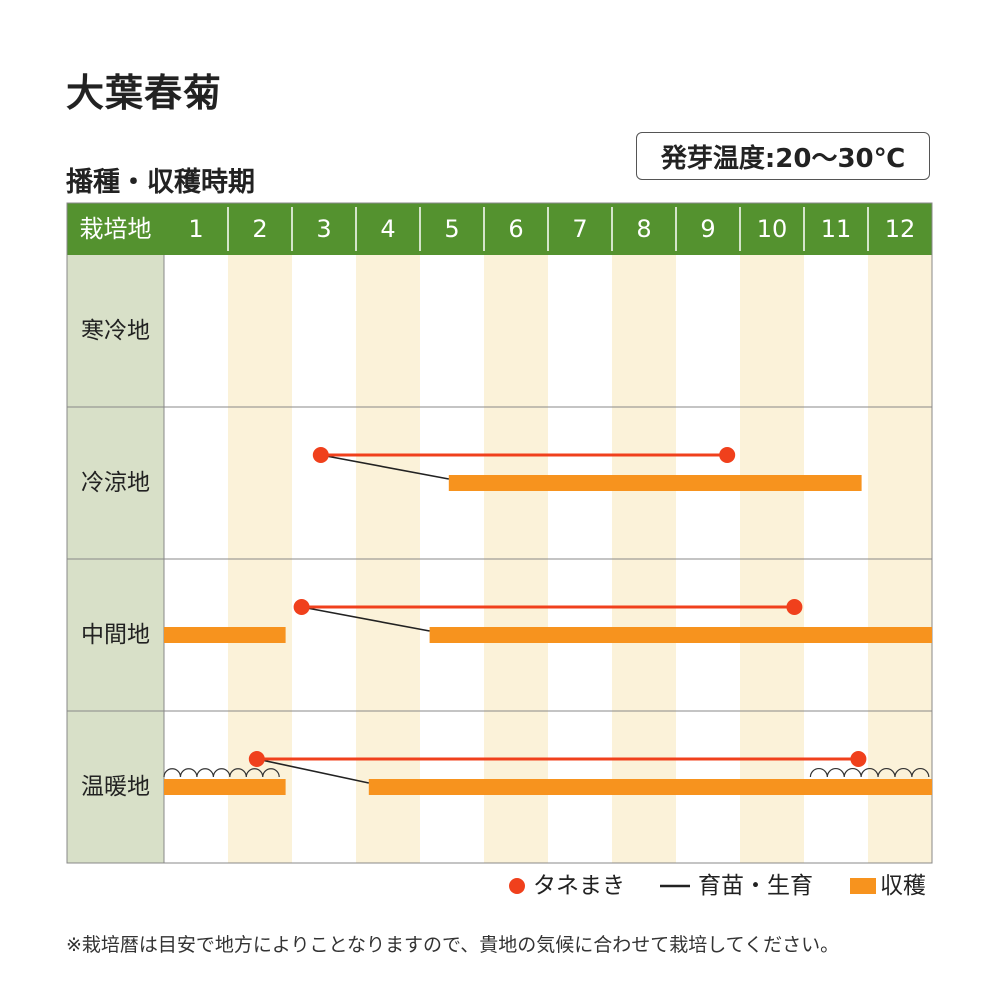 The height and width of the screenshot is (1000, 1000). What do you see at coordinates (863, 886) in the screenshot?
I see `legend-harvest-icon` at bounding box center [863, 886].